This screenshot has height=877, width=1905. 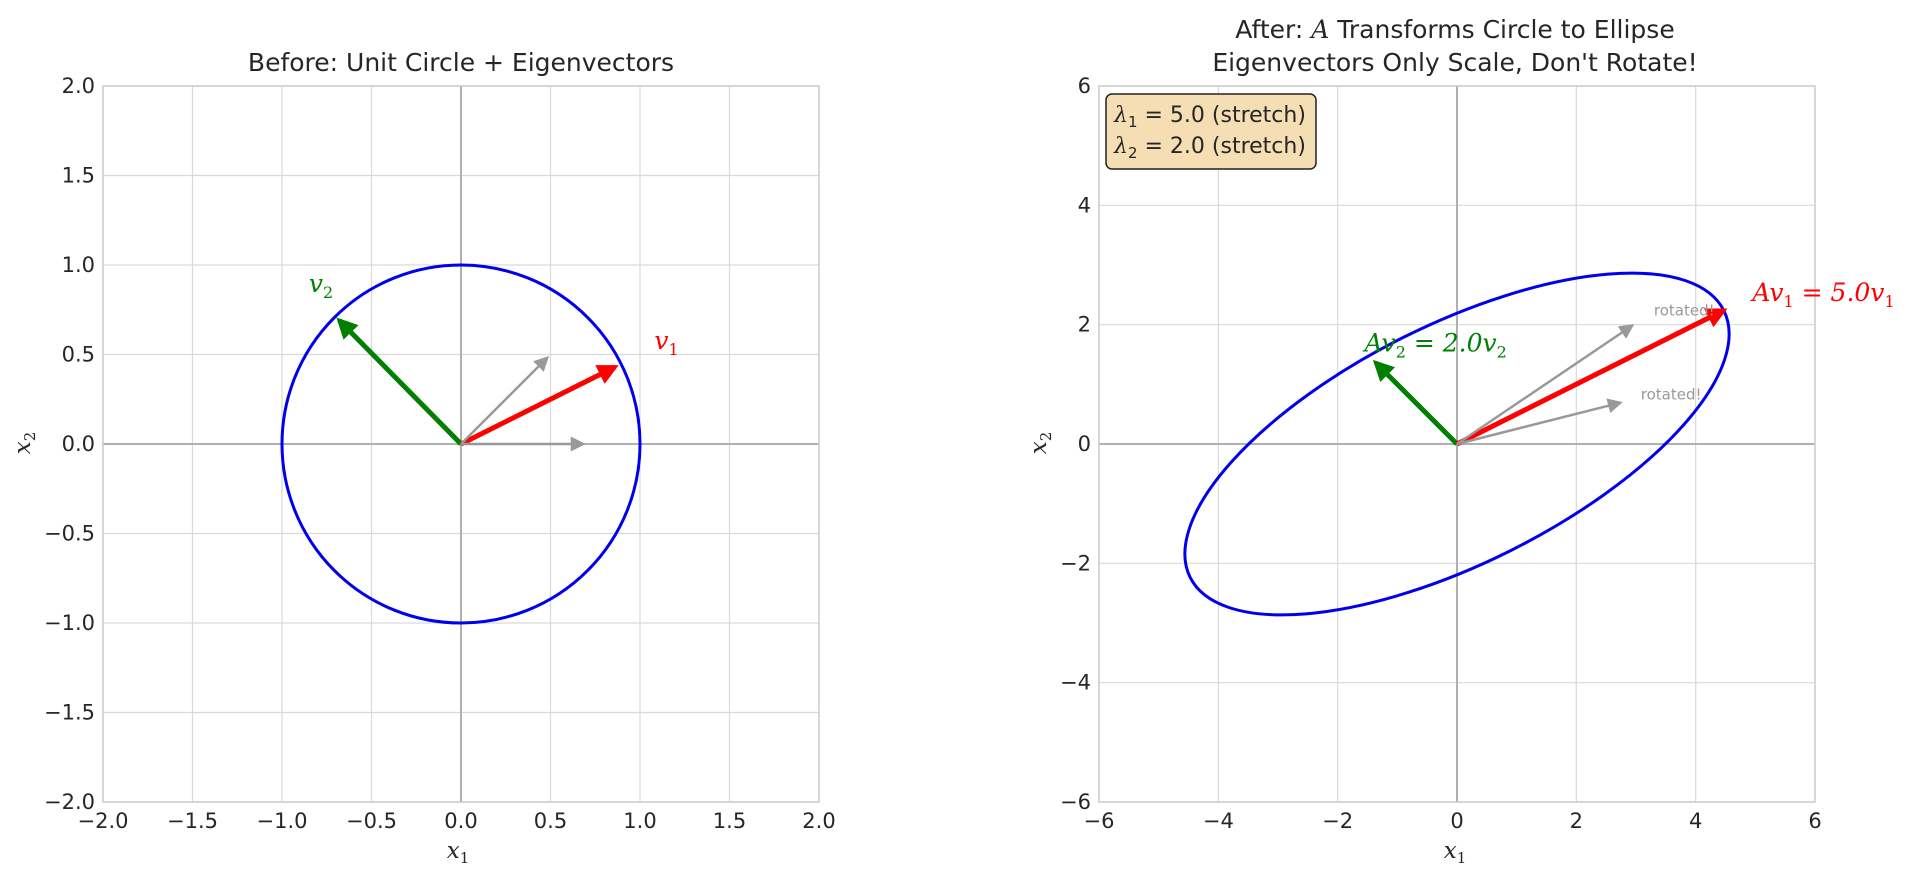 What do you see at coordinates (1454, 29) in the screenshot?
I see `chart-title-line-1: After: A Transforms Circle to Ellipse` at bounding box center [1454, 29].